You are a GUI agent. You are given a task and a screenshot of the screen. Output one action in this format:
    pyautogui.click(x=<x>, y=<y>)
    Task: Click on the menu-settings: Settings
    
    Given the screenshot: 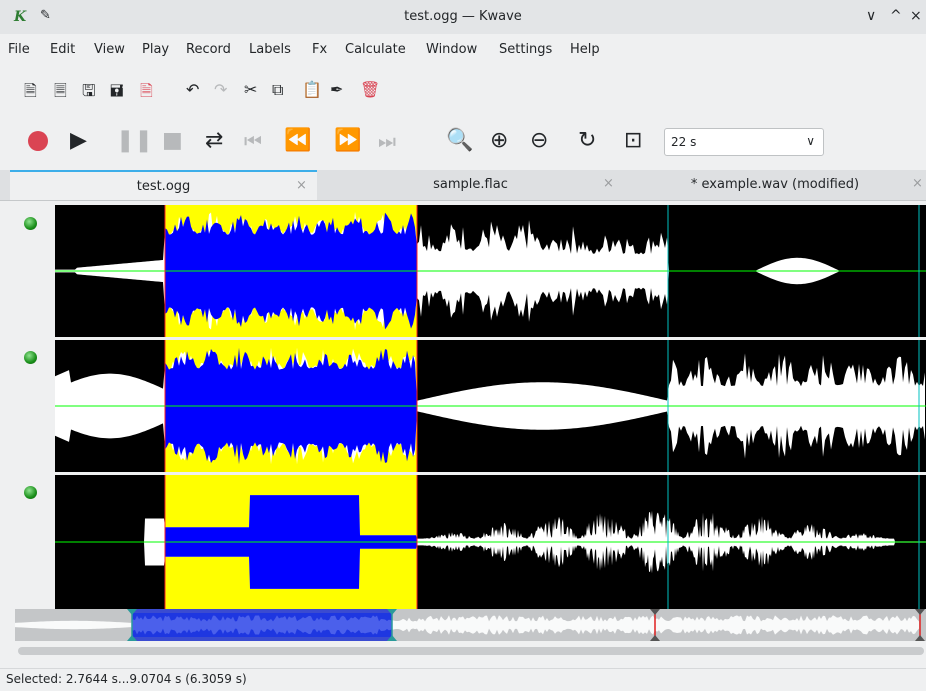 What is the action you would take?
    pyautogui.click(x=526, y=49)
    